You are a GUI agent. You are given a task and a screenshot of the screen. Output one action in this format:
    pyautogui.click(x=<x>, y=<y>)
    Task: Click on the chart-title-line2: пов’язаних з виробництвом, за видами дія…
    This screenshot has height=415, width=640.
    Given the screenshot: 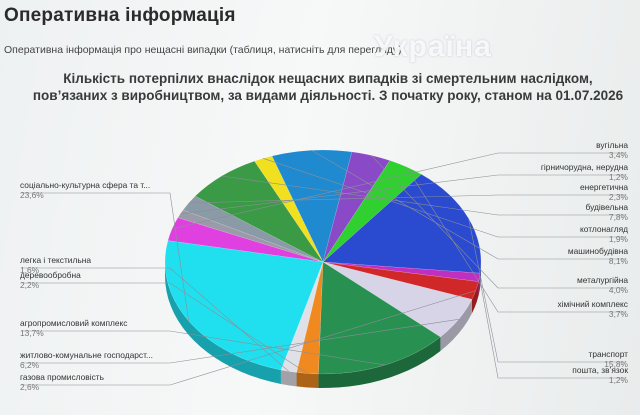 What is the action you would take?
    pyautogui.click(x=328, y=95)
    